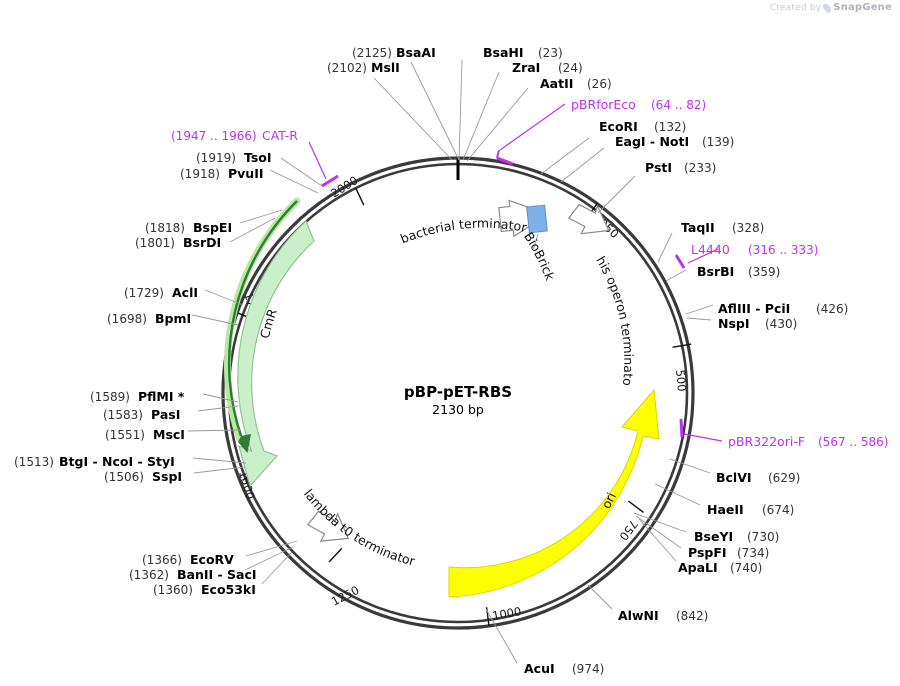 Image resolution: width=900 pixels, height=686 pixels. Describe the element at coordinates (764, 272) in the screenshot. I see `position-359: (359)` at that location.